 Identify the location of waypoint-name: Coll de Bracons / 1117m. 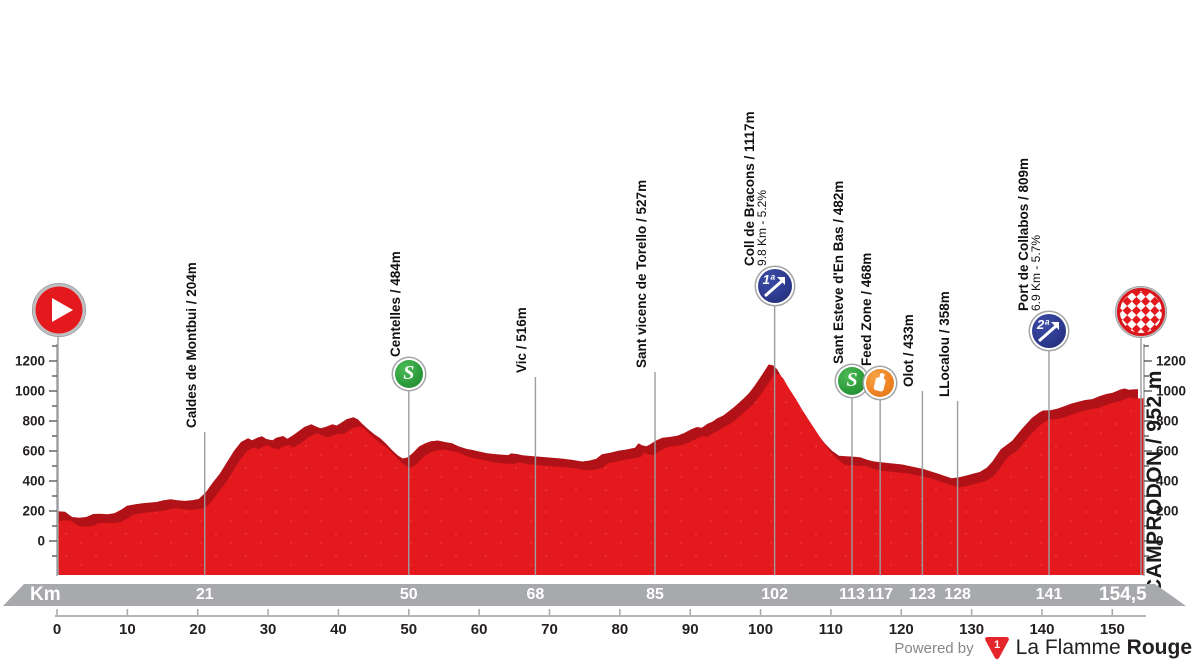
(749, 188).